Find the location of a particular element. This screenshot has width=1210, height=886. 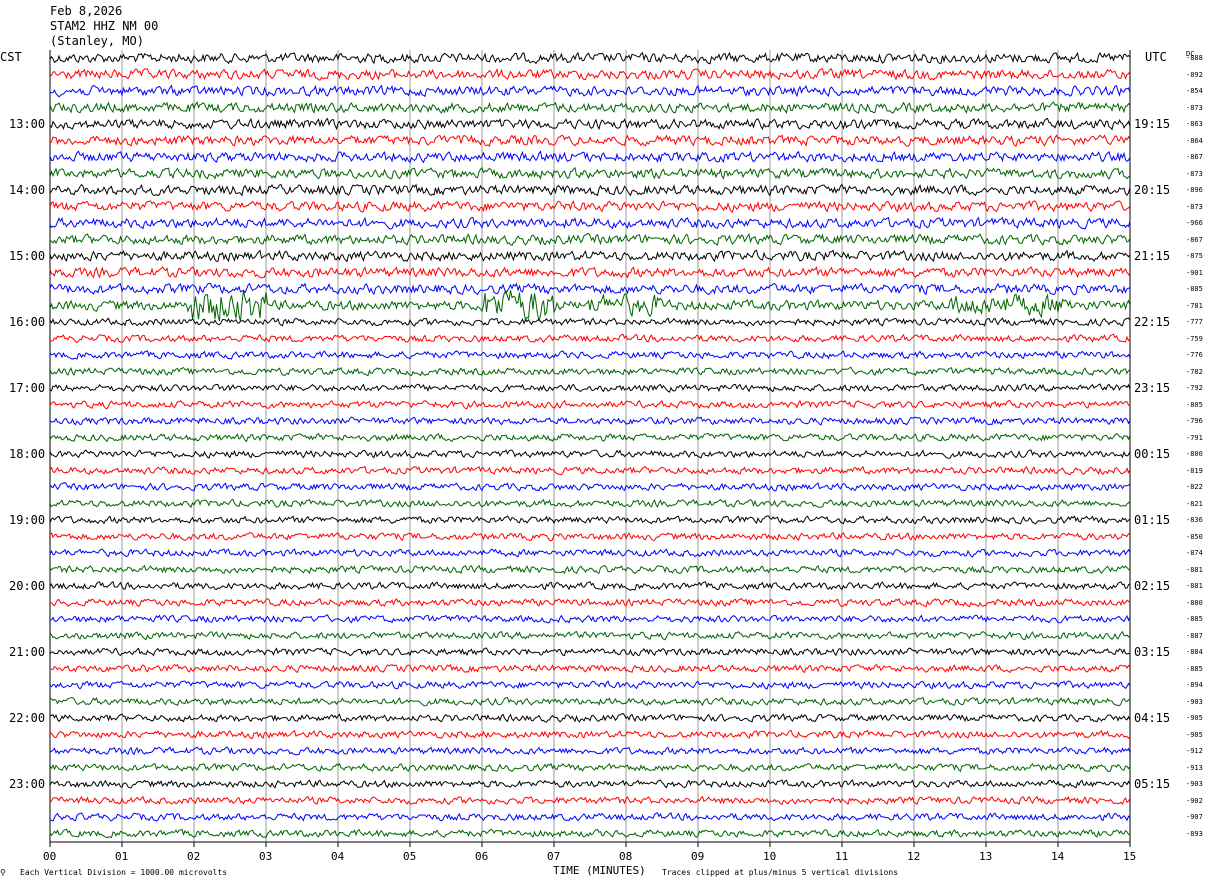

left-hour-label: 14:00 is located at coordinates (27, 190).